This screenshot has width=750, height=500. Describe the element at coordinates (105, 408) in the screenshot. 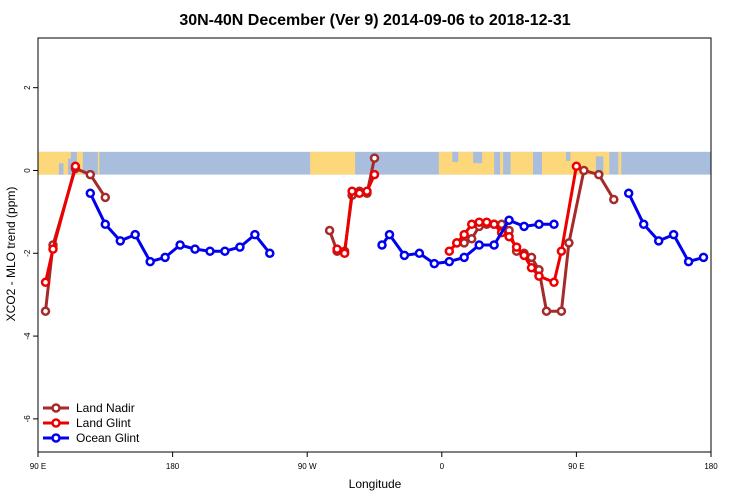

I see `legend-label-land-nadir: Land Nadir` at that location.